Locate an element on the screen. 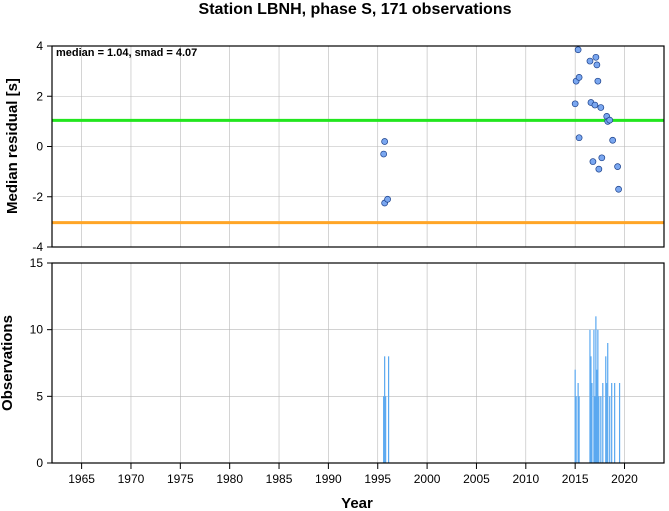  x-tick-label: 2005 is located at coordinates (476, 479).